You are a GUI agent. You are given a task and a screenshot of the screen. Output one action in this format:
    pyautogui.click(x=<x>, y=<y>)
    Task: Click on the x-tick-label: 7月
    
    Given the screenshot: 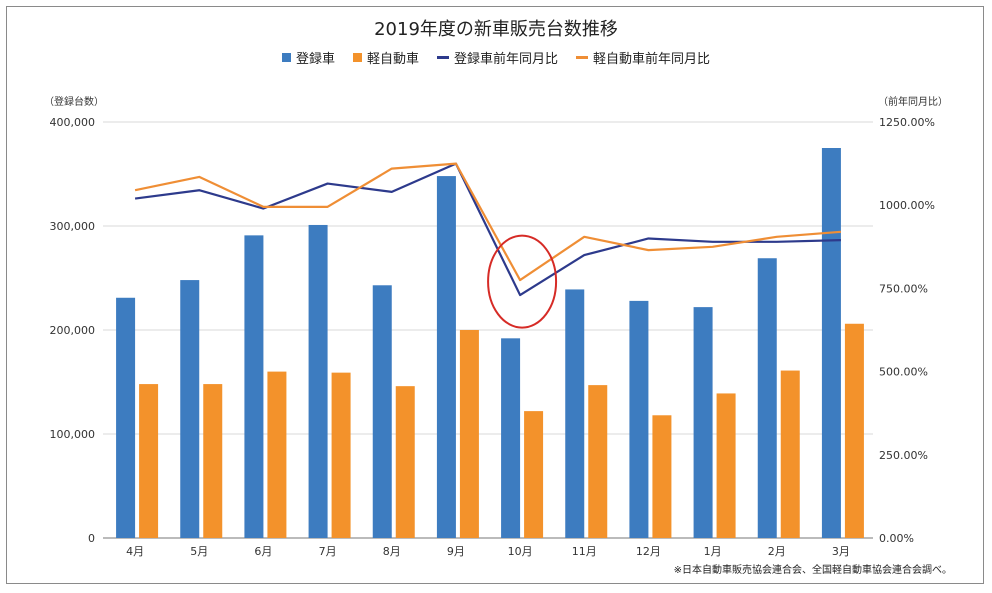 What is the action you would take?
    pyautogui.click(x=328, y=551)
    